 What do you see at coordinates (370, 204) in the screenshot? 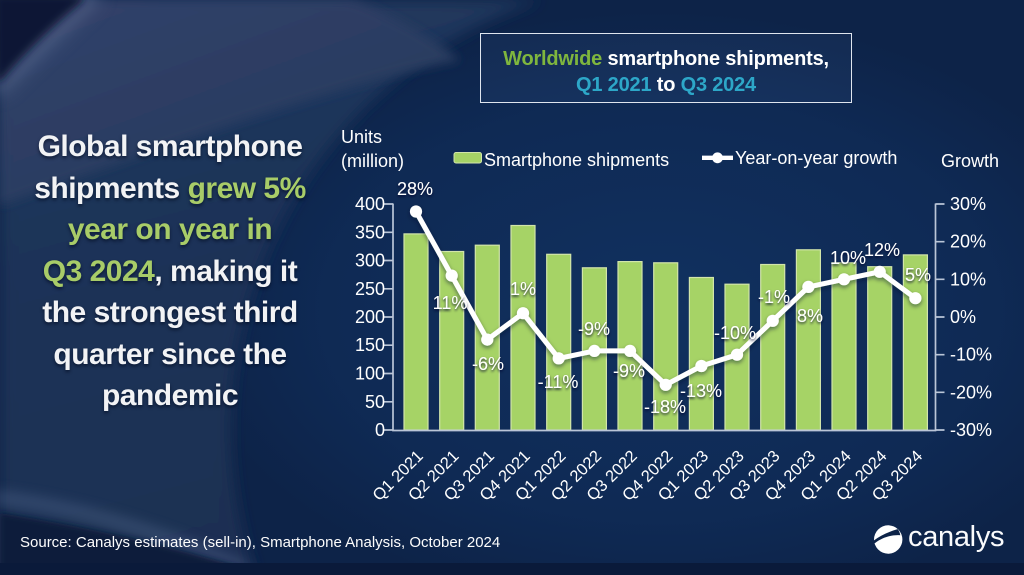
I see `svg-text: 400` at bounding box center [370, 204].